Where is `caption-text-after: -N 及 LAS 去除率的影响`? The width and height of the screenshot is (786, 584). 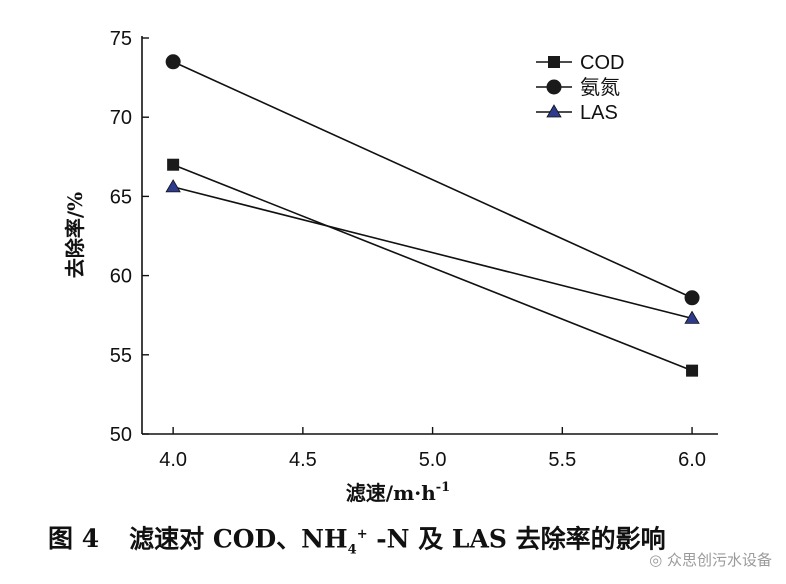 caption-text-after: -N 及 LAS 去除率的影响 is located at coordinates (516, 539).